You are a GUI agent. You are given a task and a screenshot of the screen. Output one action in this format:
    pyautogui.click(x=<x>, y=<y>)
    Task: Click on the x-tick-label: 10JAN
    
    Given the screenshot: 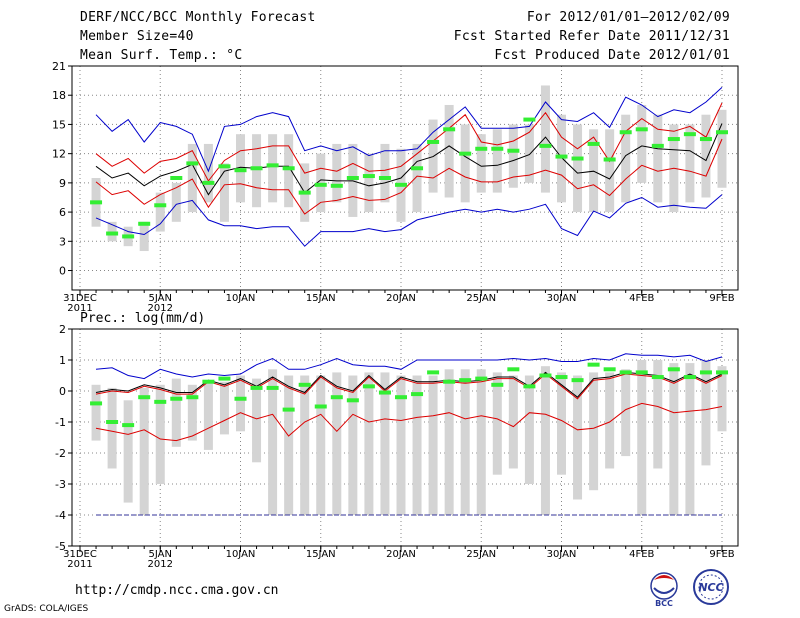 What is the action you would take?
    pyautogui.click(x=241, y=298)
    